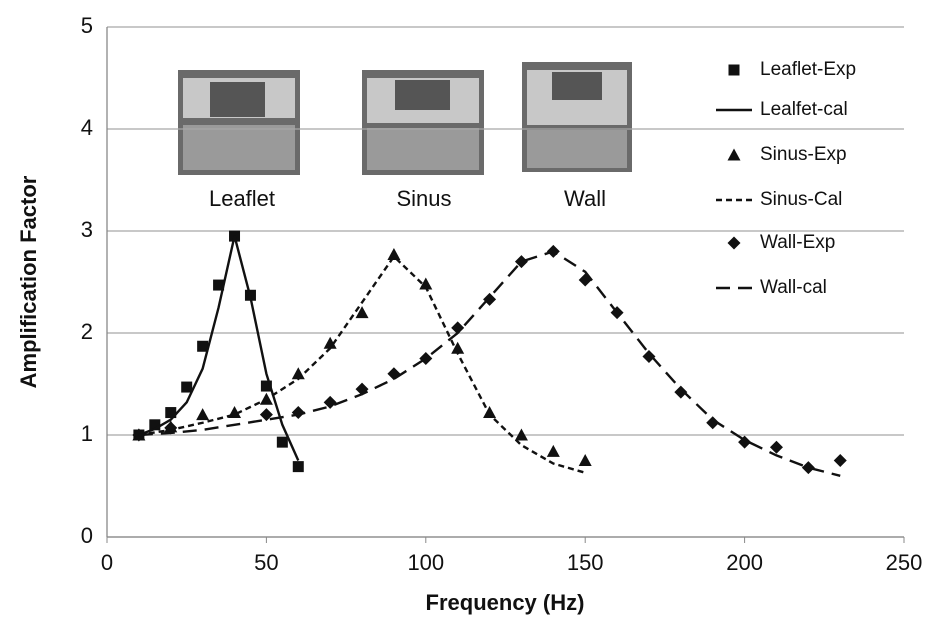  Describe the element at coordinates (107, 562) in the screenshot. I see `x-tick-label: 0` at that location.